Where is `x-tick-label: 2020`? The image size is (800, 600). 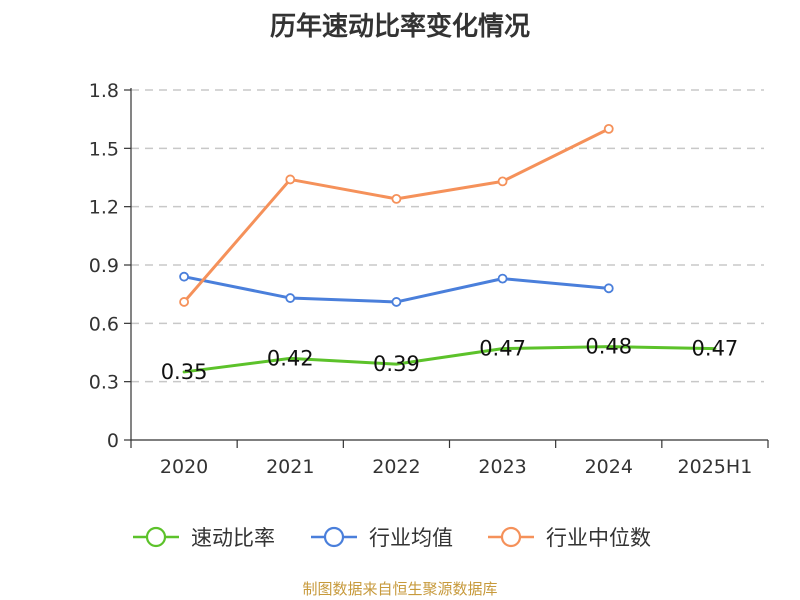 x-tick-label: 2020 is located at coordinates (184, 467).